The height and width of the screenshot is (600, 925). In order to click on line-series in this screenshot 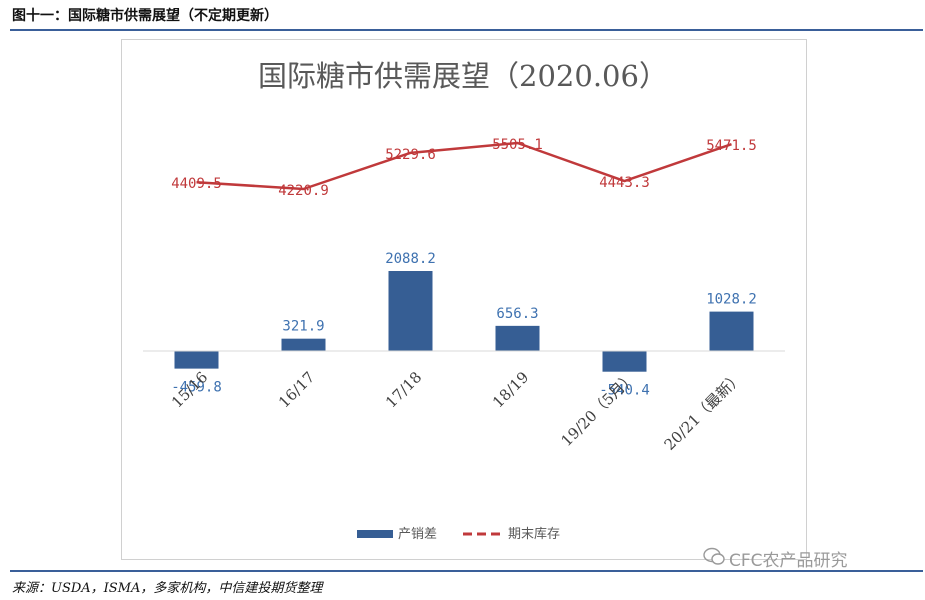, I will do `click(464, 166)`.